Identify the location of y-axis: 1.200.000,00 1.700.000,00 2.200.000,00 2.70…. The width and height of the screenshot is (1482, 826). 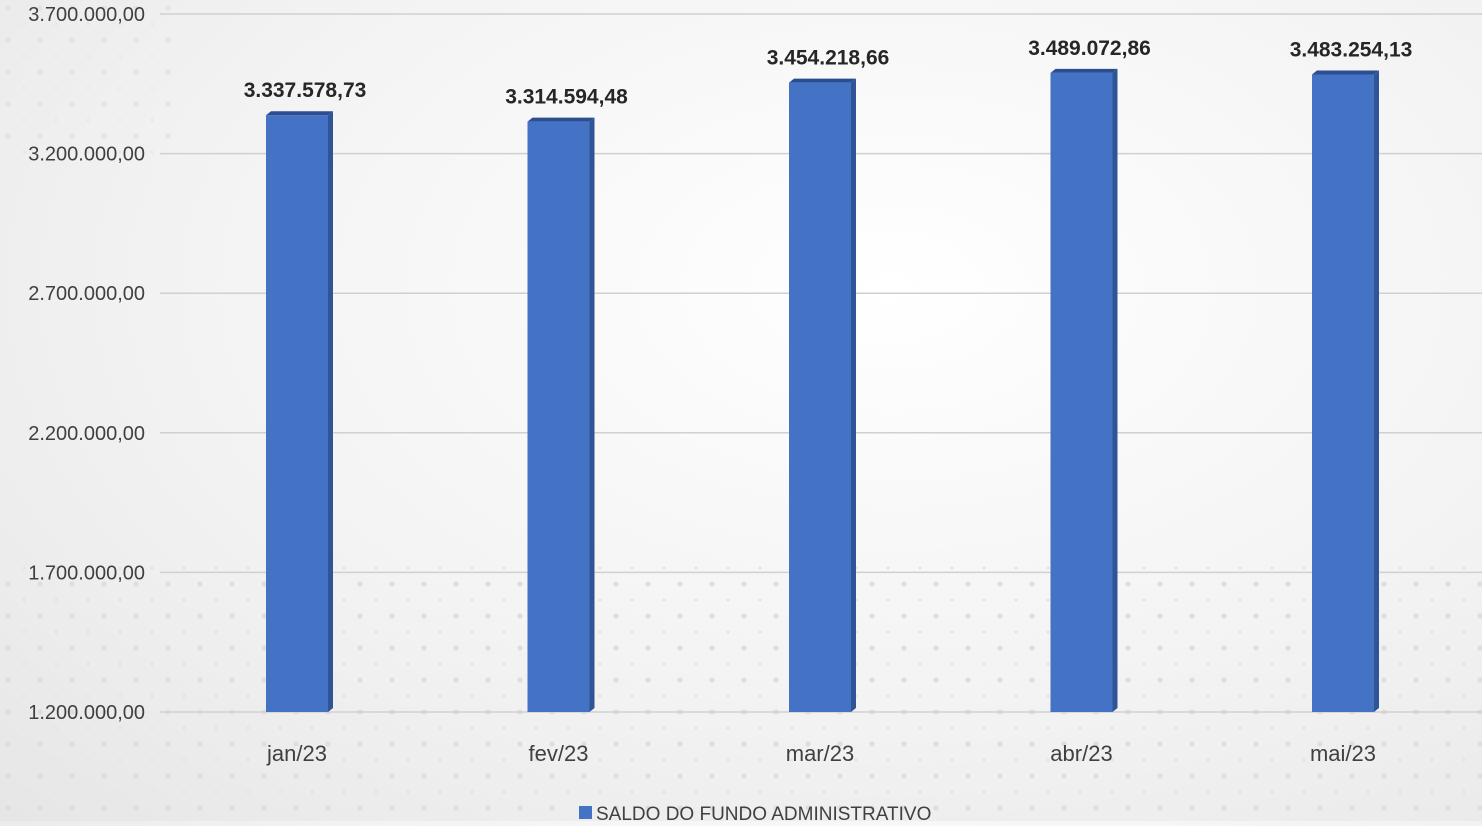
(86, 364).